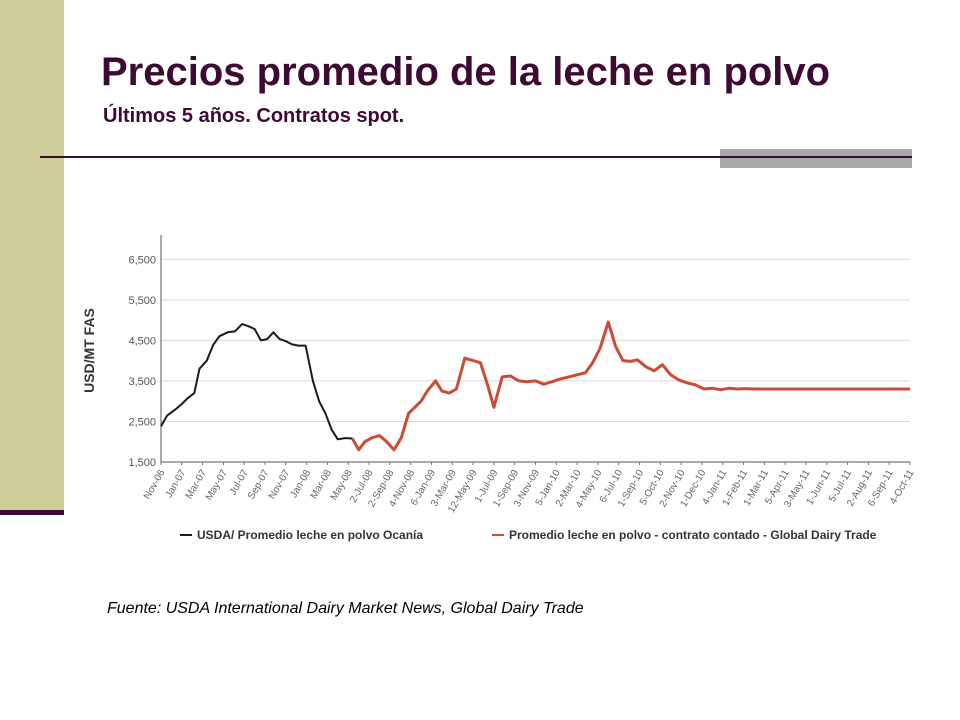 The image size is (960, 720). Describe the element at coordinates (466, 72) in the screenshot. I see `slide-title: Precios promedio de la leche en polvo` at that location.